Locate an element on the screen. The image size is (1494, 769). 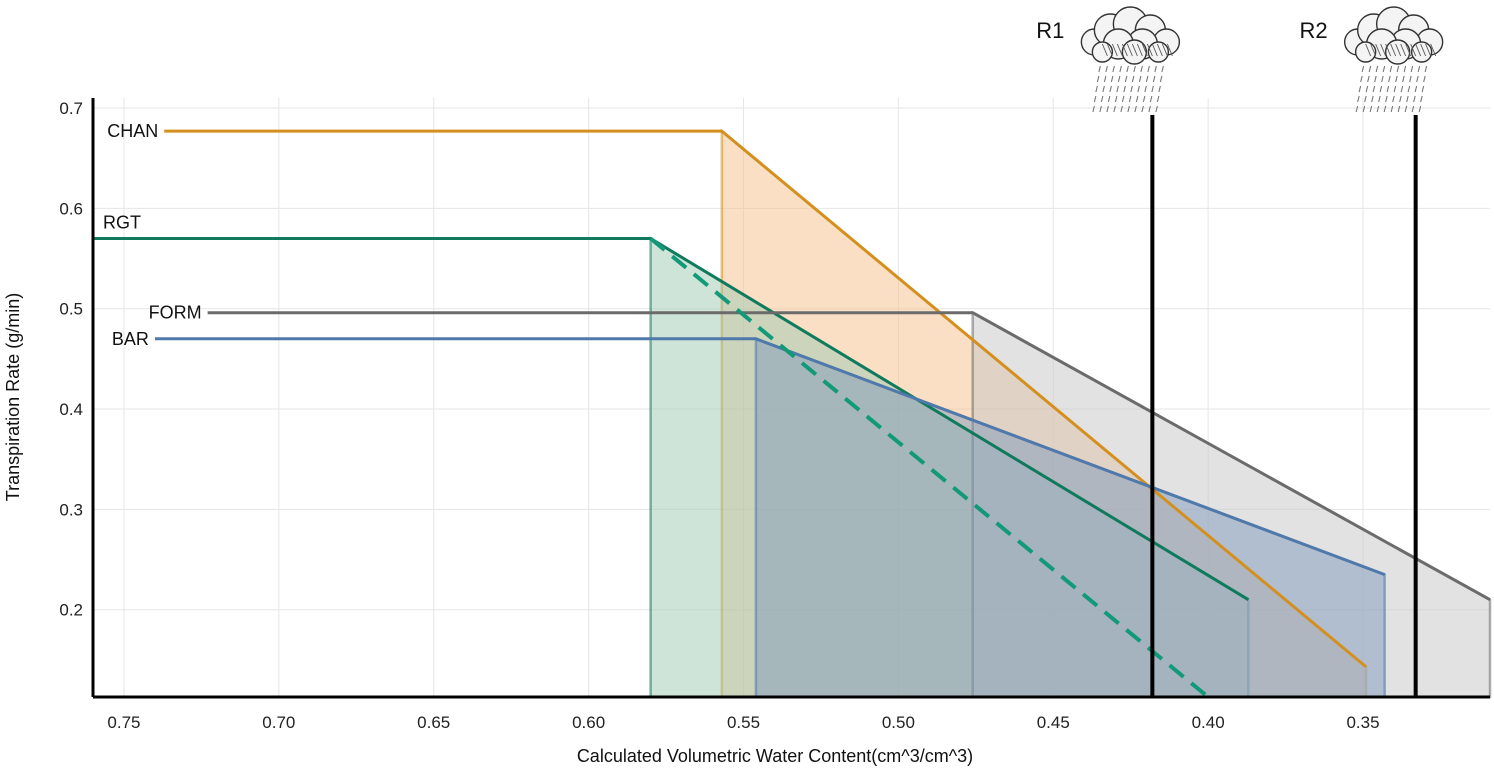
y-tick-label: 0.2 is located at coordinates (71, 610).